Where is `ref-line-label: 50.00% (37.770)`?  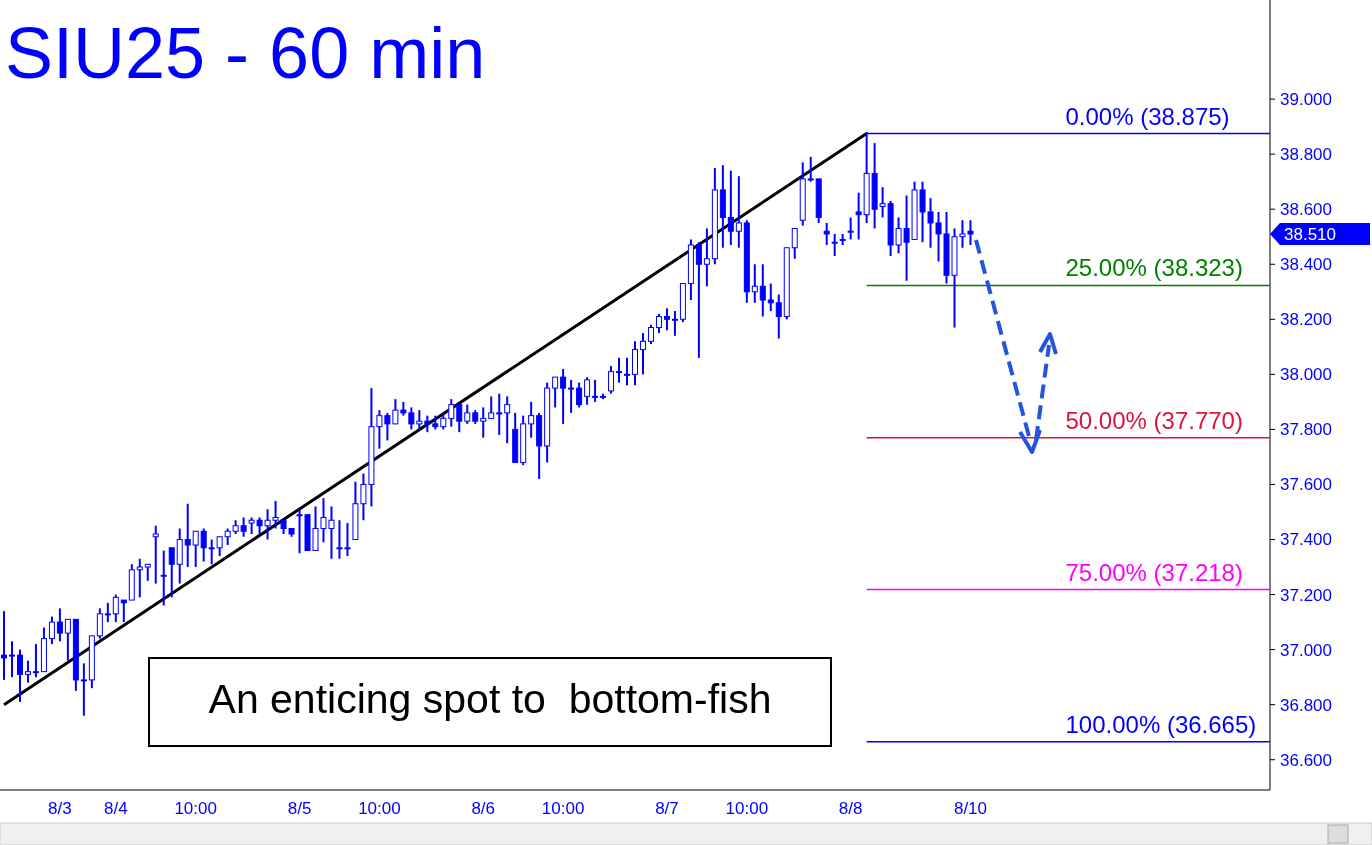 ref-line-label: 50.00% (37.770) is located at coordinates (1154, 420).